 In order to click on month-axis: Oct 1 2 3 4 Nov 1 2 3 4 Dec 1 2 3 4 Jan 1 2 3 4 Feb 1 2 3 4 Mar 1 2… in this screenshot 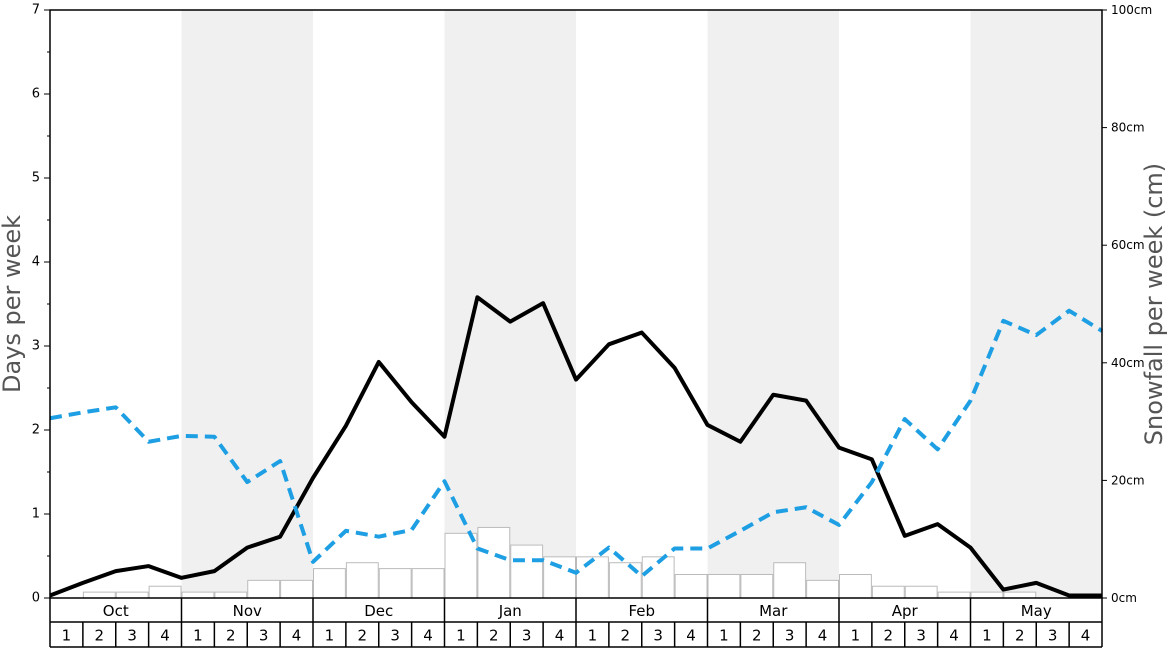, I will do `click(576, 623)`.